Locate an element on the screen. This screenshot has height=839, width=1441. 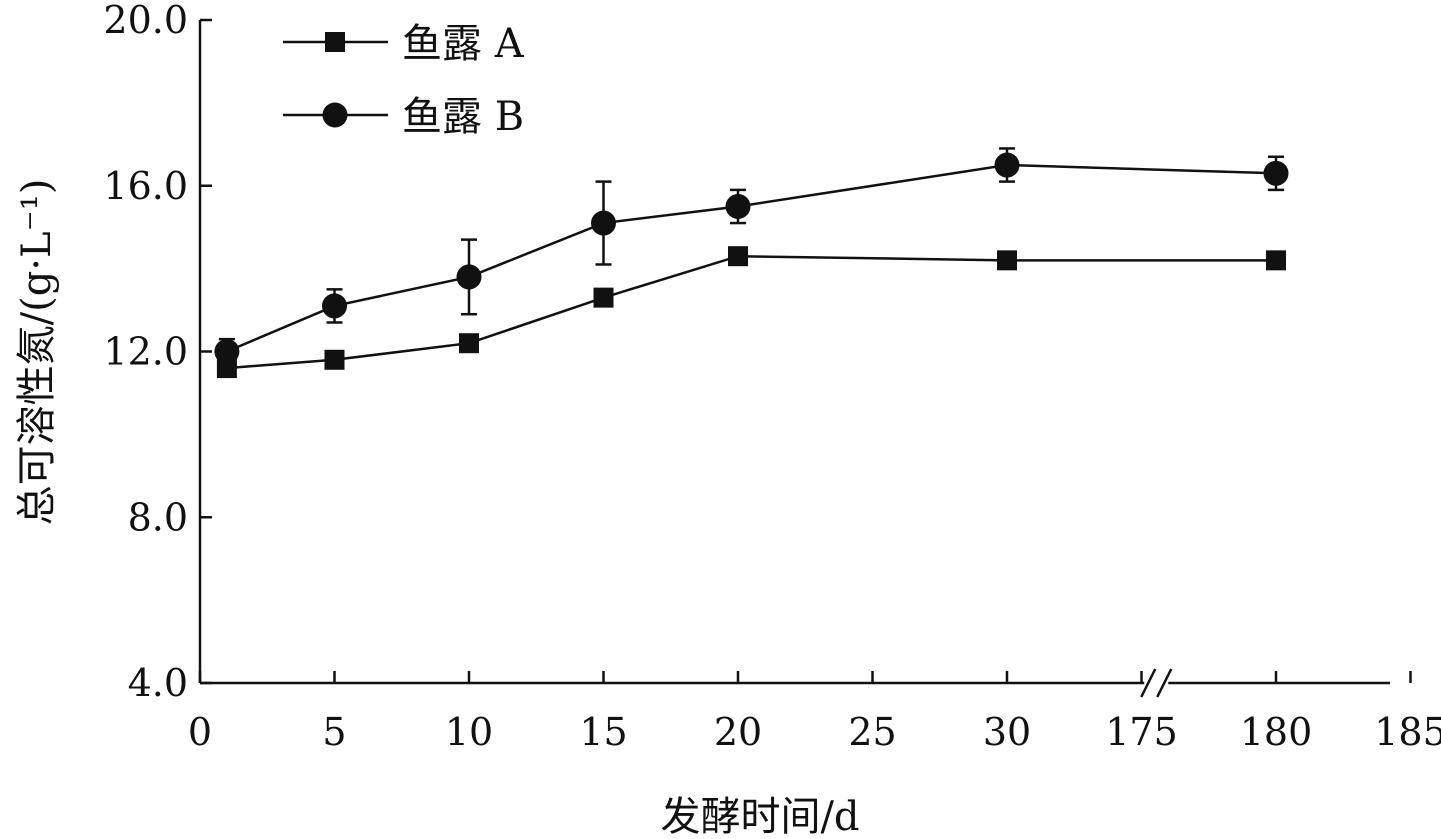
x-tick-label: 185 is located at coordinates (1407, 732).